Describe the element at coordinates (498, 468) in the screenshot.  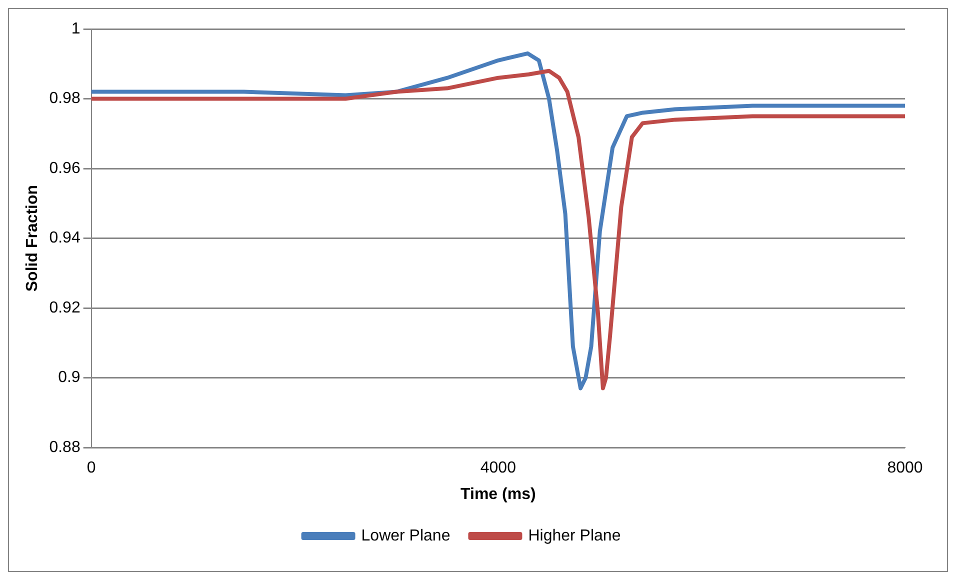
I see `x-tick-label: 4000` at that location.